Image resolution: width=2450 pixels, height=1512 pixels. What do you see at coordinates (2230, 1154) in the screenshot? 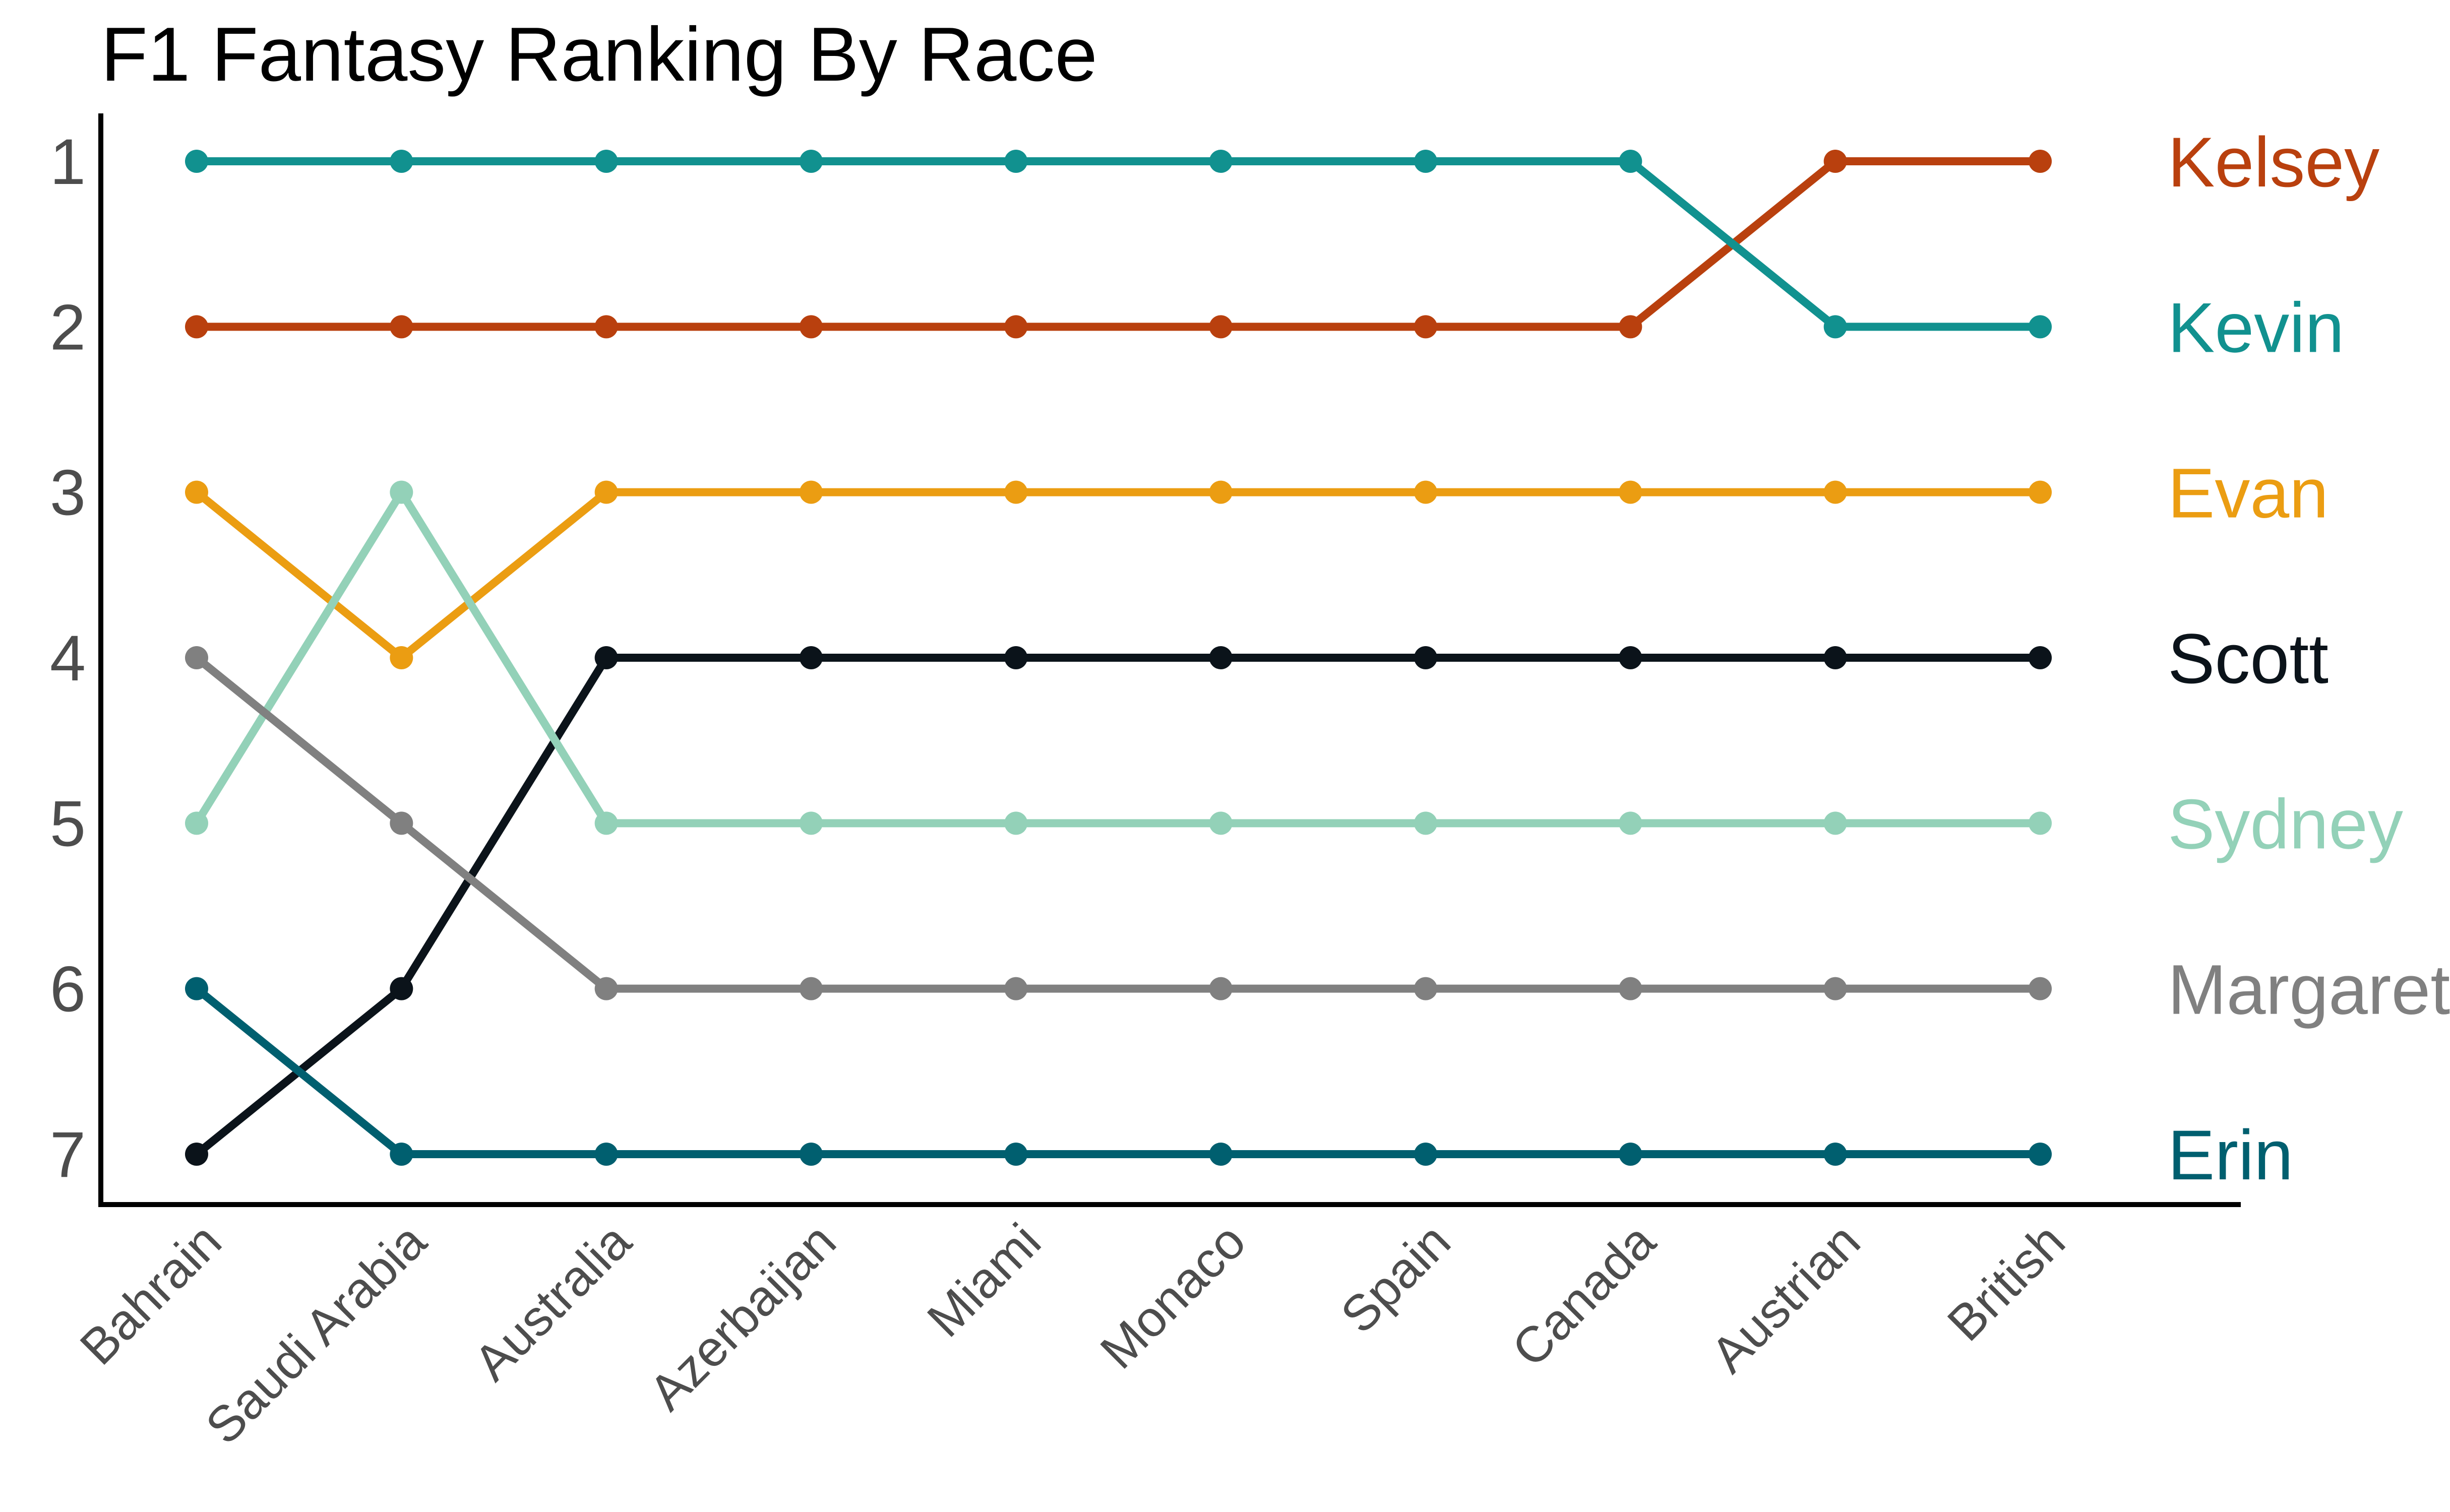
I see `series-label-erin: Erin` at bounding box center [2230, 1154].